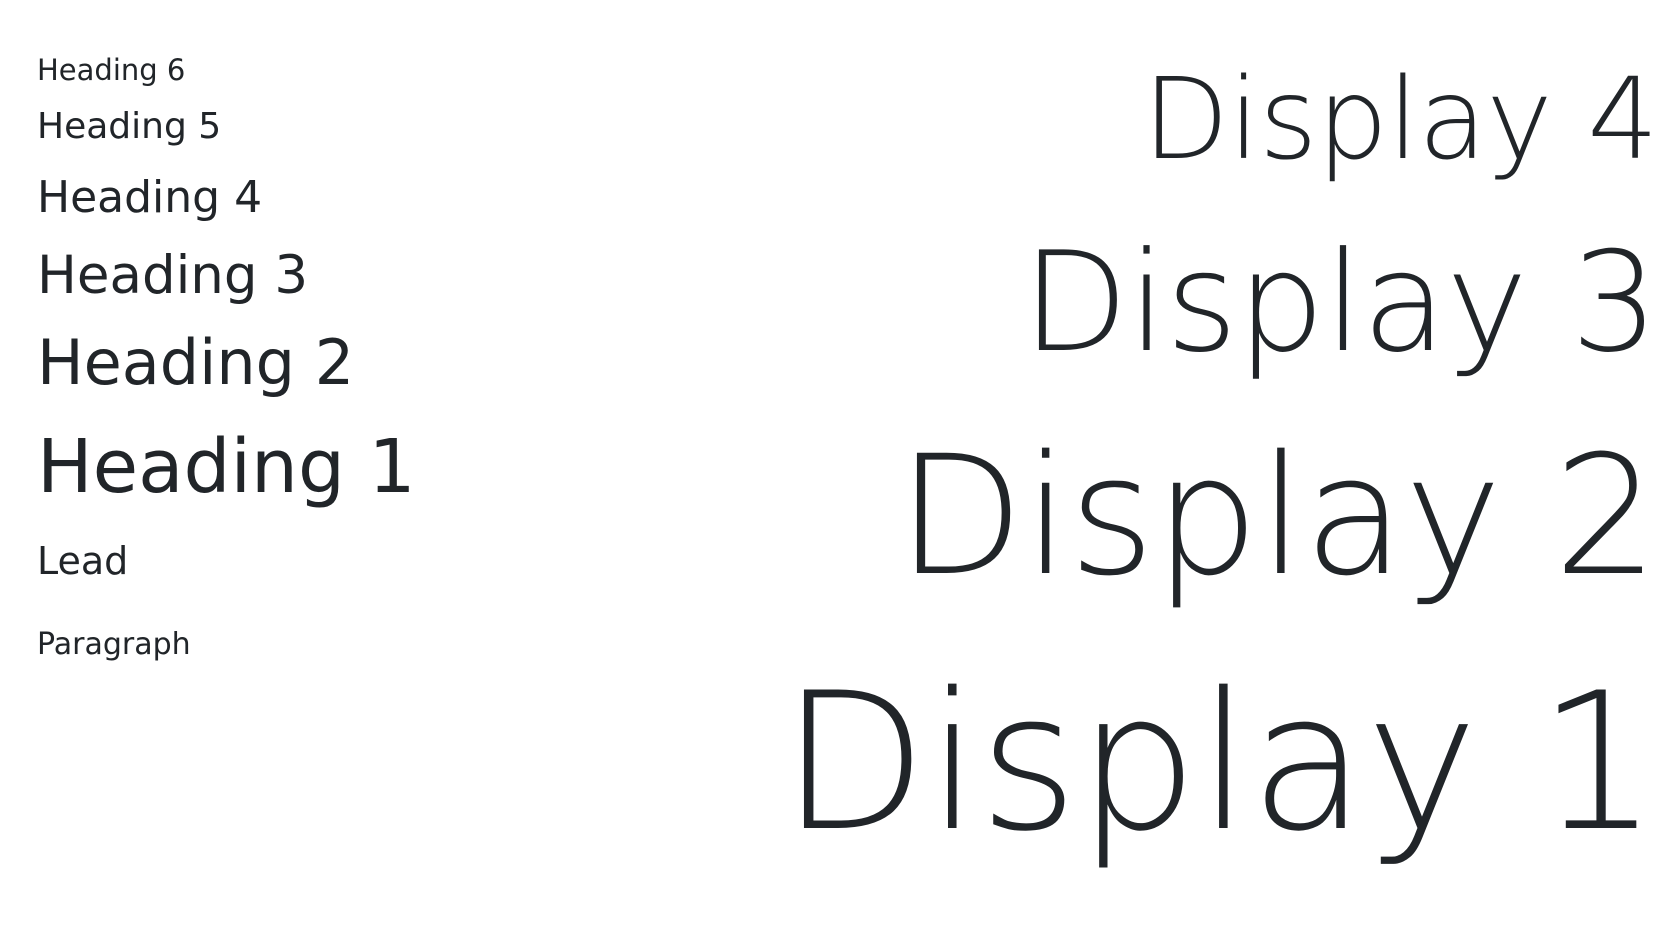 The image size is (1680, 944). Describe the element at coordinates (1277, 516) in the screenshot. I see `display-2: Display 2` at that location.